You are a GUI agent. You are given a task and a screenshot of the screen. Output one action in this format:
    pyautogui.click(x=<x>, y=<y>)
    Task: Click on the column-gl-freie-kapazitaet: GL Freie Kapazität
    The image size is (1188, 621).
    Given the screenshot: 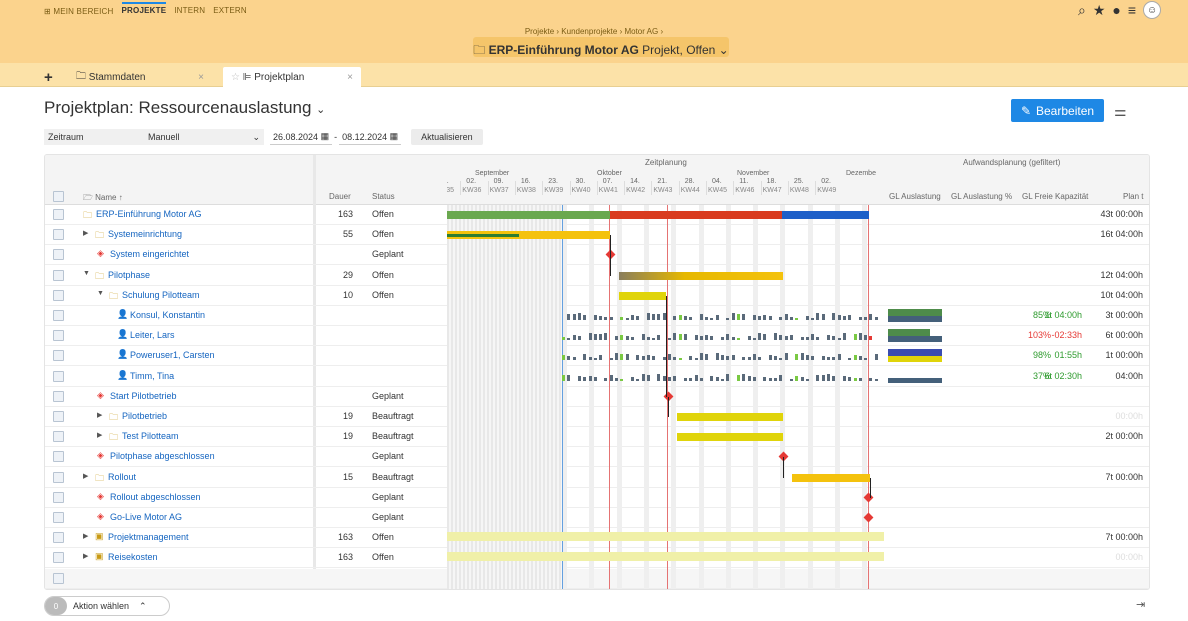 What is the action you would take?
    pyautogui.click(x=1055, y=196)
    